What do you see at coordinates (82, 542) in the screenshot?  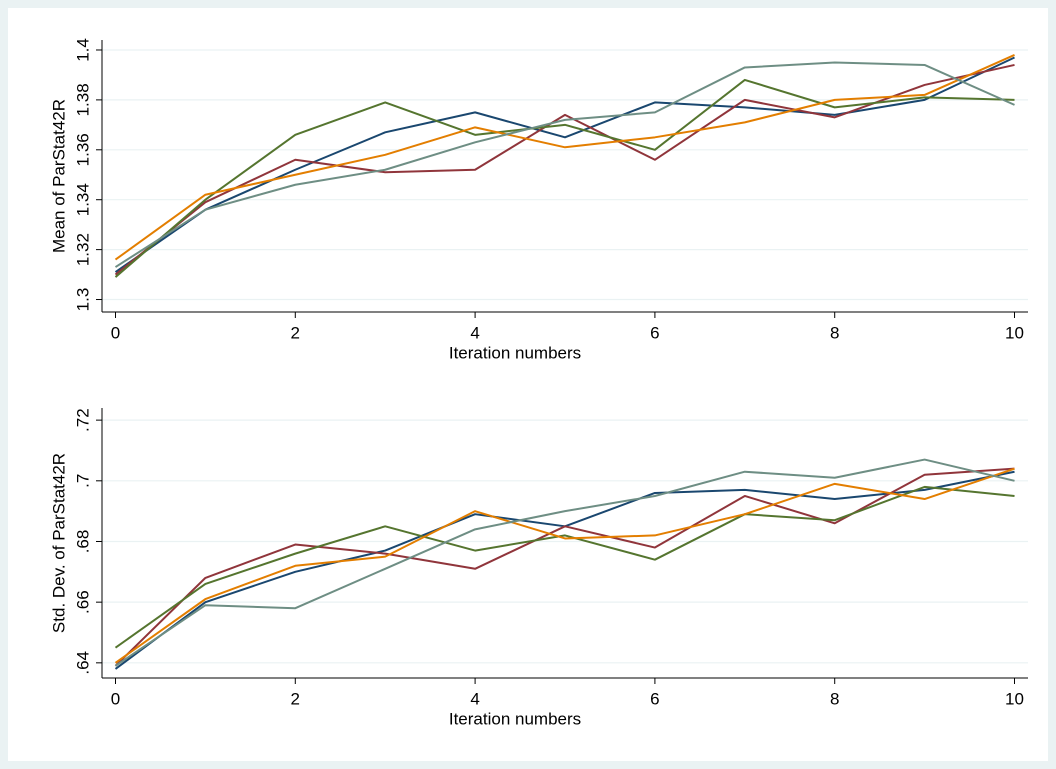 I see `y-tick-label: .68` at bounding box center [82, 542].